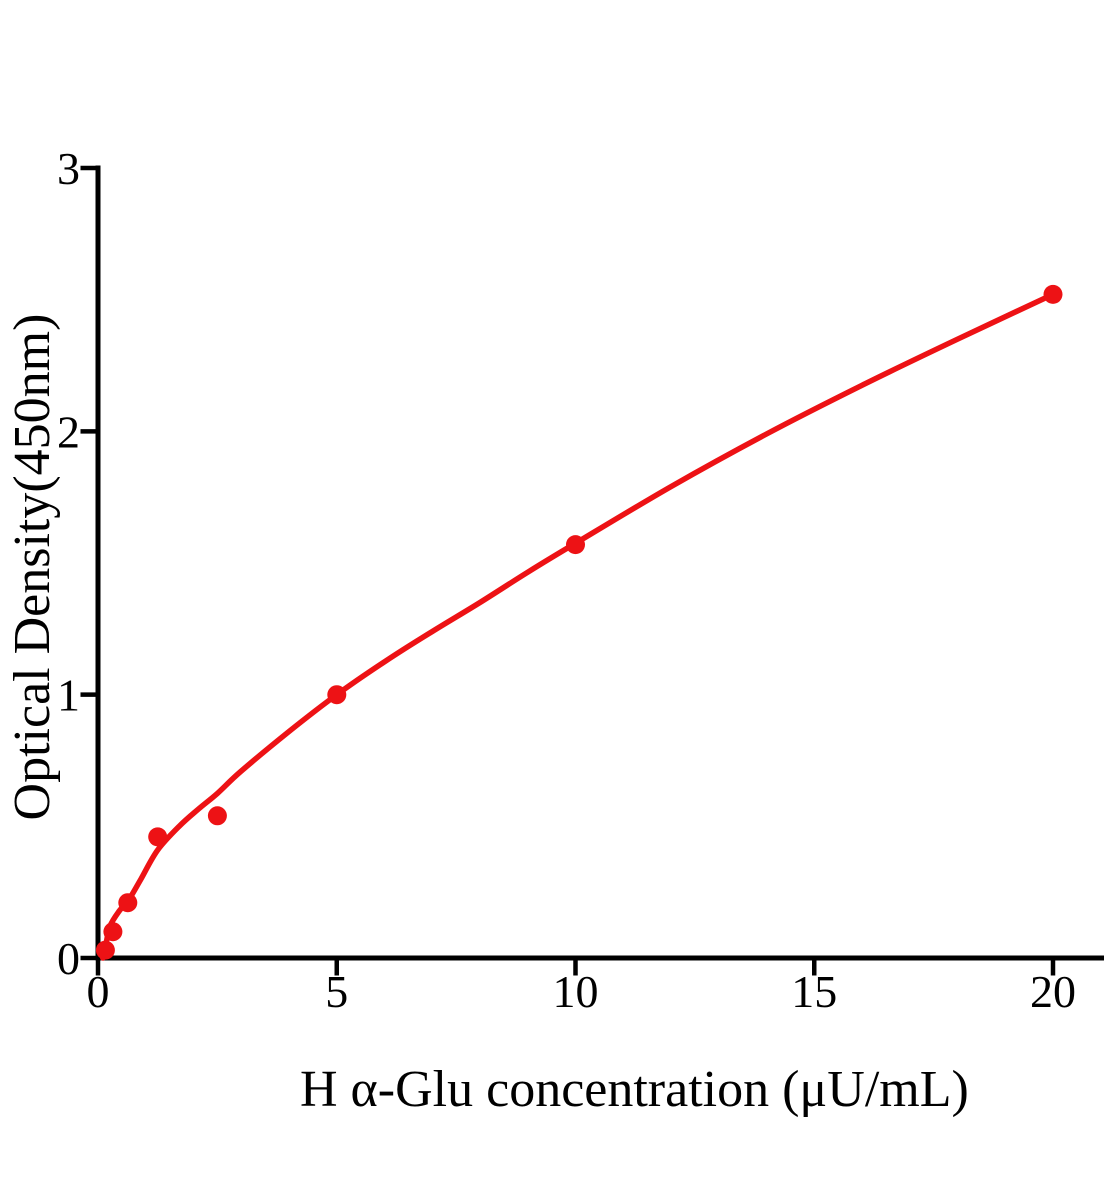 This screenshot has width=1104, height=1200. What do you see at coordinates (98, 991) in the screenshot?
I see `x-tick-label: 0` at bounding box center [98, 991].